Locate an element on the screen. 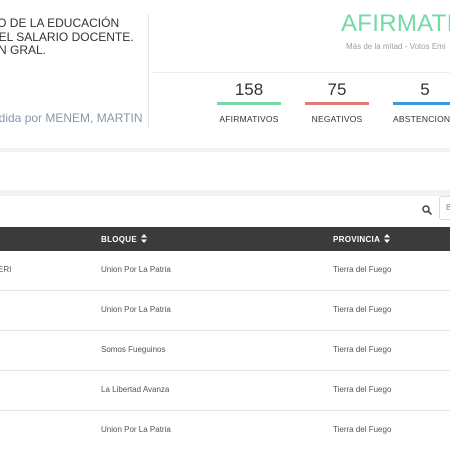 This screenshot has height=450, width=450. table-row: La Libertad Avanza Tierra del Fuego is located at coordinates (225, 391).